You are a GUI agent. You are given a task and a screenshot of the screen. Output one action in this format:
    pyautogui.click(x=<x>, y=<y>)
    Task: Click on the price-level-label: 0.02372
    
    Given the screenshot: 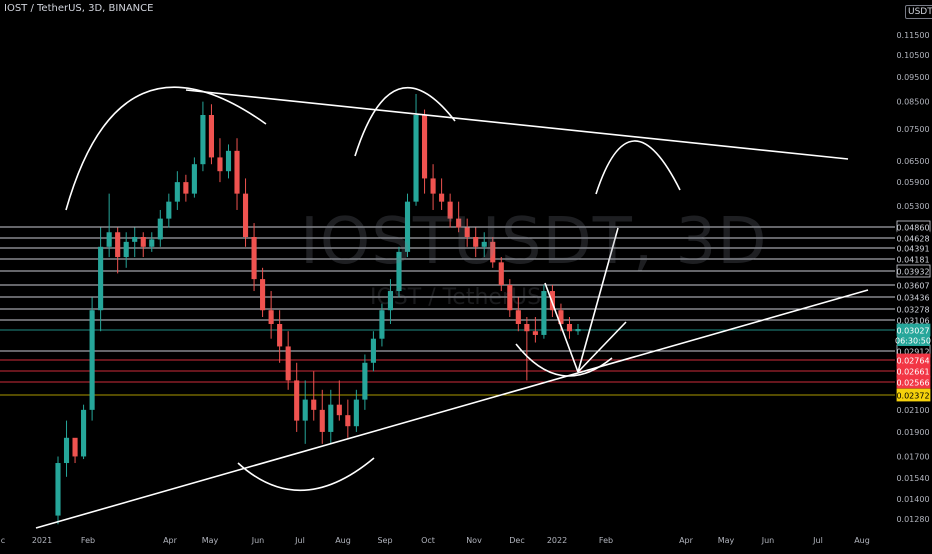 What is the action you would take?
    pyautogui.click(x=912, y=396)
    